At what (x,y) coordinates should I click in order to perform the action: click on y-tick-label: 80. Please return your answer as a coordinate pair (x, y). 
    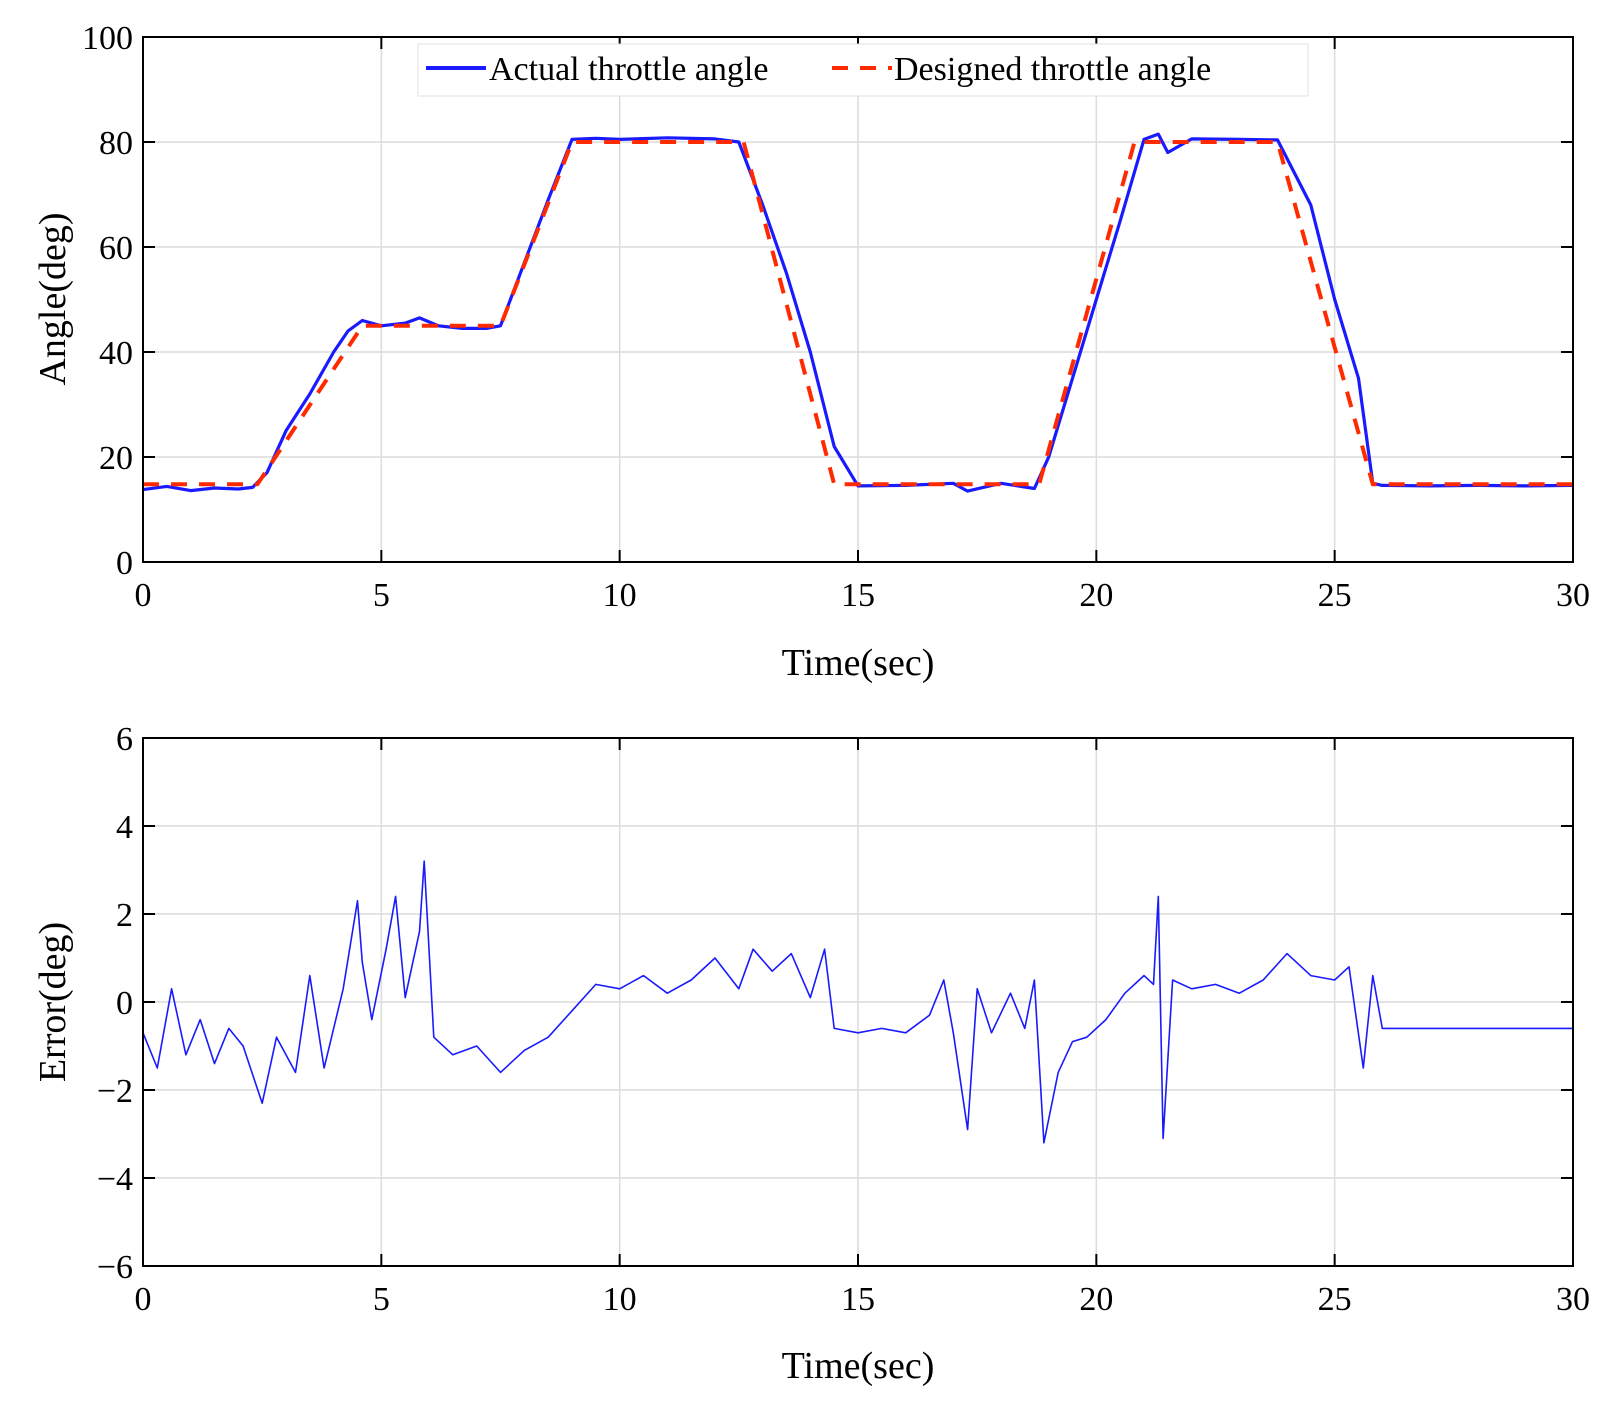
    Looking at the image, I should click on (116, 143).